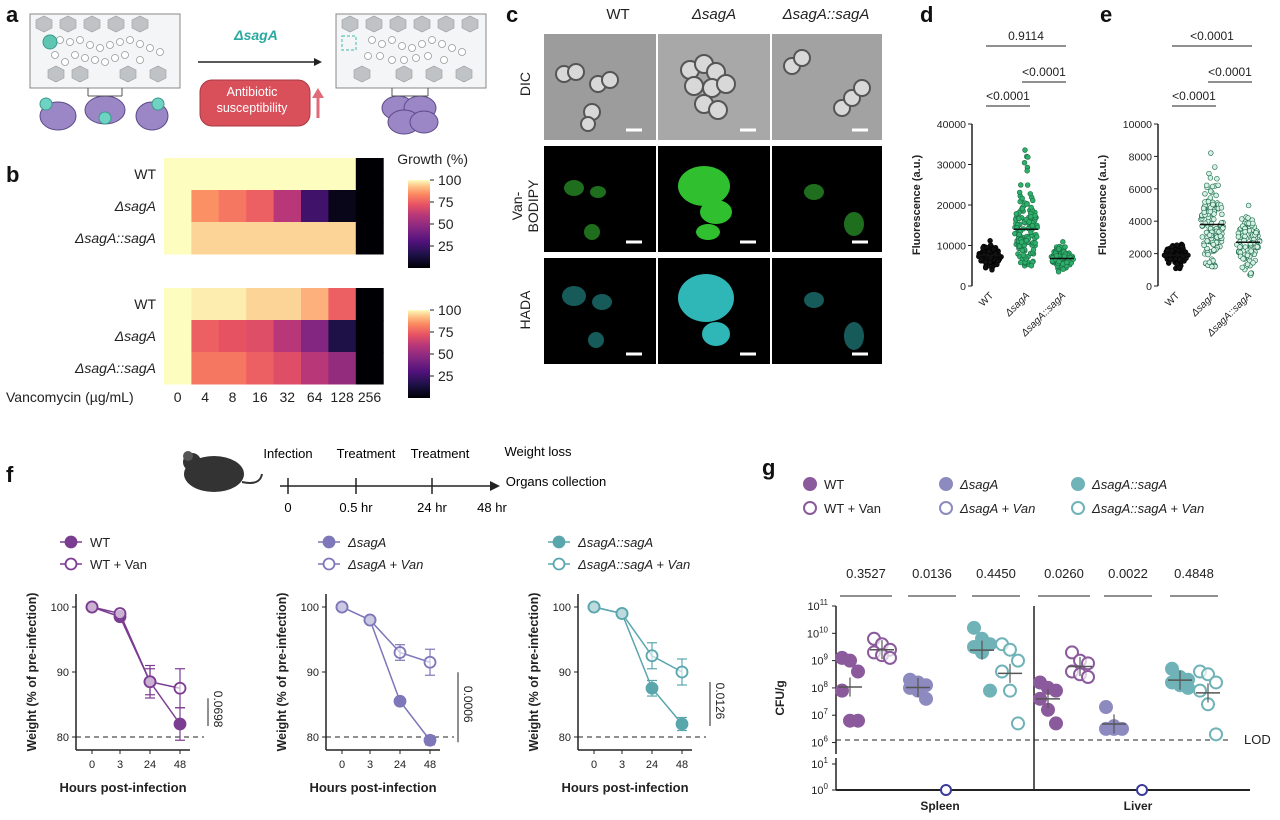 The height and width of the screenshot is (820, 1280). I want to click on ylabel-f1: Weight (% of pre-infection), so click(32, 672).